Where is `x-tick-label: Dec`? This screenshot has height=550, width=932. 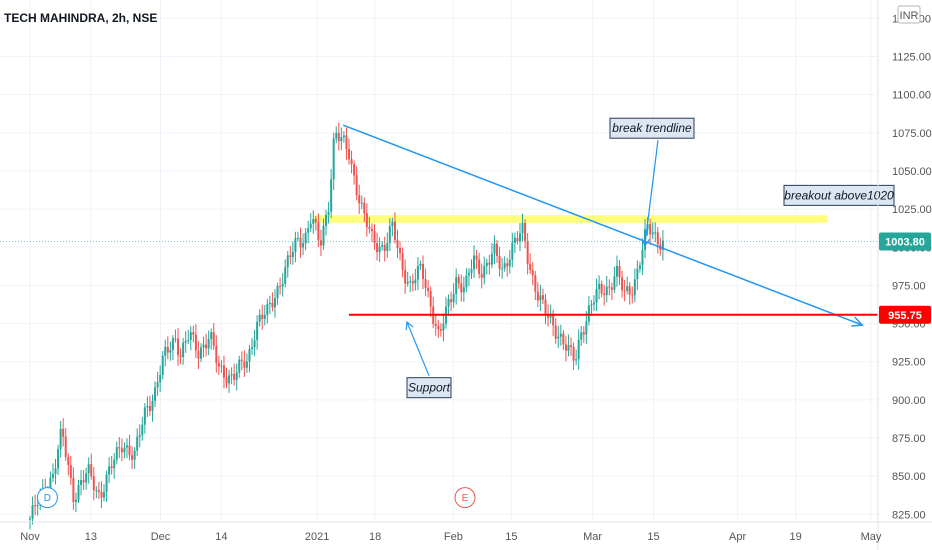 x-tick-label: Dec is located at coordinates (161, 537).